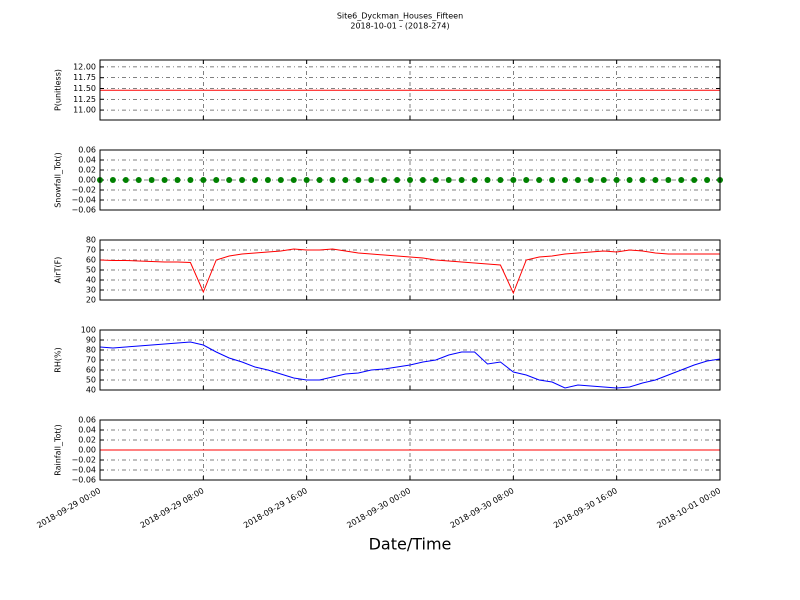 This screenshot has height=600, width=800. I want to click on y-tick-label: 100, so click(88, 330).